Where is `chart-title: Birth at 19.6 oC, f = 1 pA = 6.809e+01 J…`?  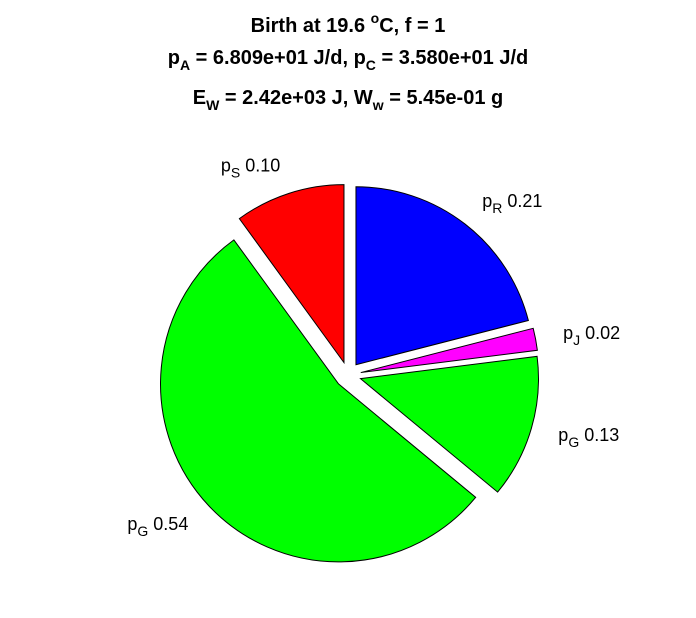
chart-title: Birth at 19.6 oC, f = 1 pA = 6.809e+01 J… is located at coordinates (348, 61).